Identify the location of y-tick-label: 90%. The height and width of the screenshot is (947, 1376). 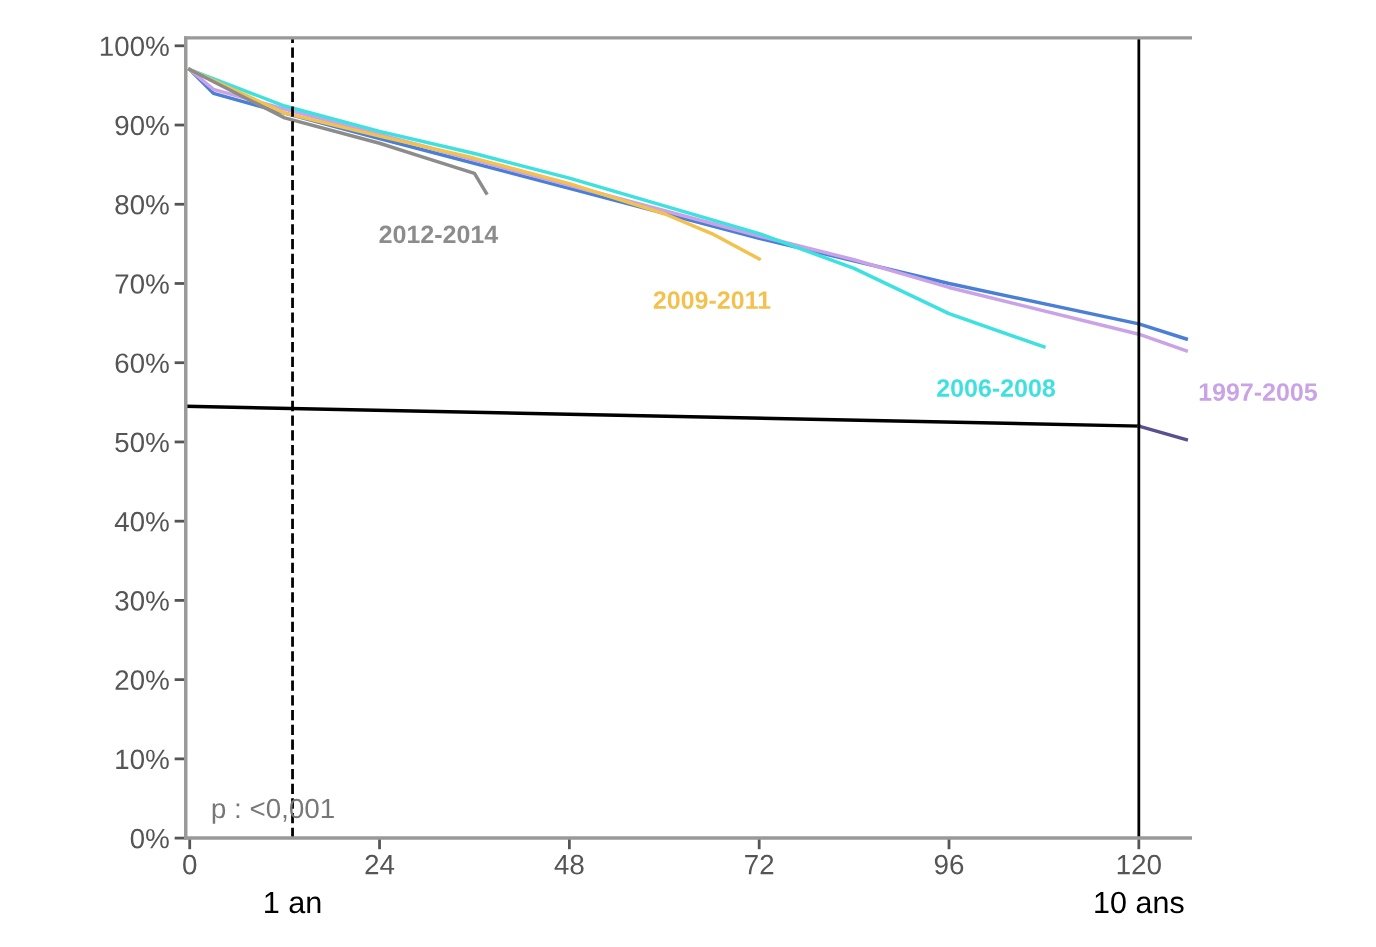
(142, 125).